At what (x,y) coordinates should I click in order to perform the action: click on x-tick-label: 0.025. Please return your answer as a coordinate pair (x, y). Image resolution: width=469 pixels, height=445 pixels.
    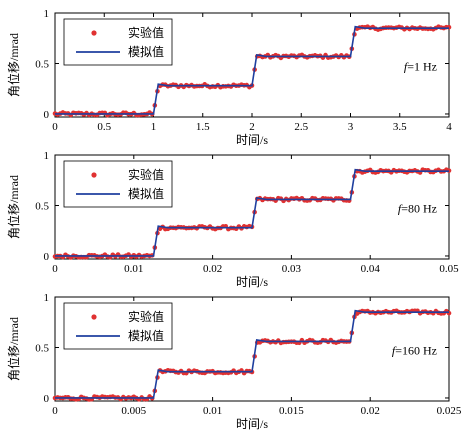
    Looking at the image, I should click on (449, 411).